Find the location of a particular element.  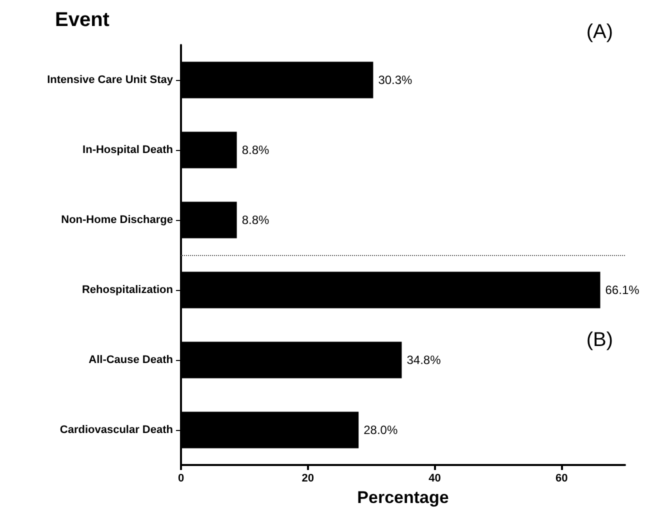

y-tick-label: Intensive Care Unit Stay is located at coordinates (110, 80).